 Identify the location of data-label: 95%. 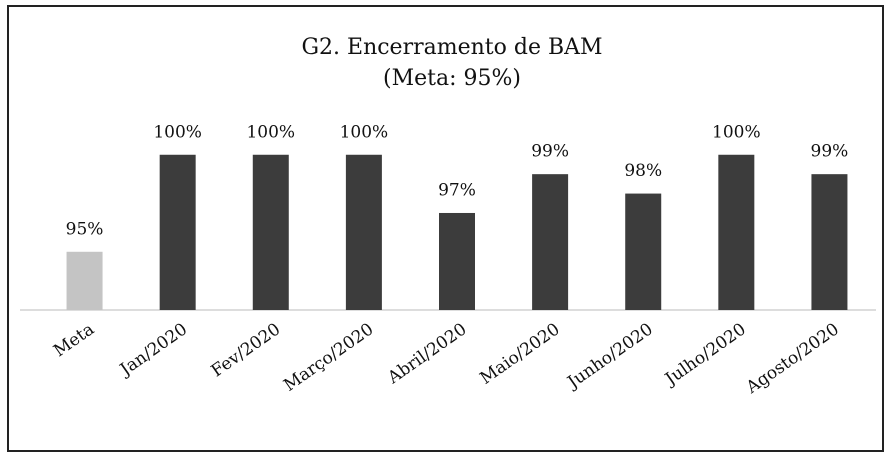
(85, 229).